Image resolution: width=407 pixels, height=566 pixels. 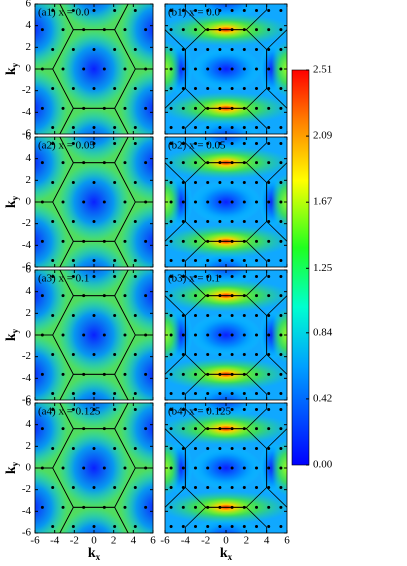 What do you see at coordinates (94, 554) in the screenshot?
I see `x-axis-label: kx` at bounding box center [94, 554].